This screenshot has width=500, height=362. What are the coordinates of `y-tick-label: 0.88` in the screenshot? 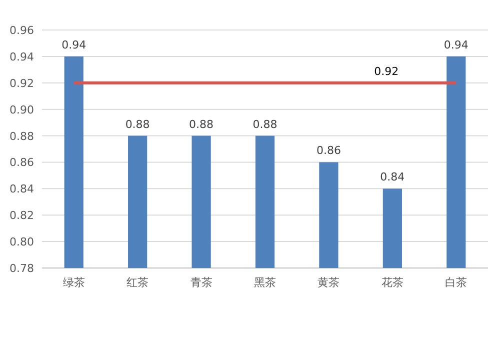 It's located at (22, 136).